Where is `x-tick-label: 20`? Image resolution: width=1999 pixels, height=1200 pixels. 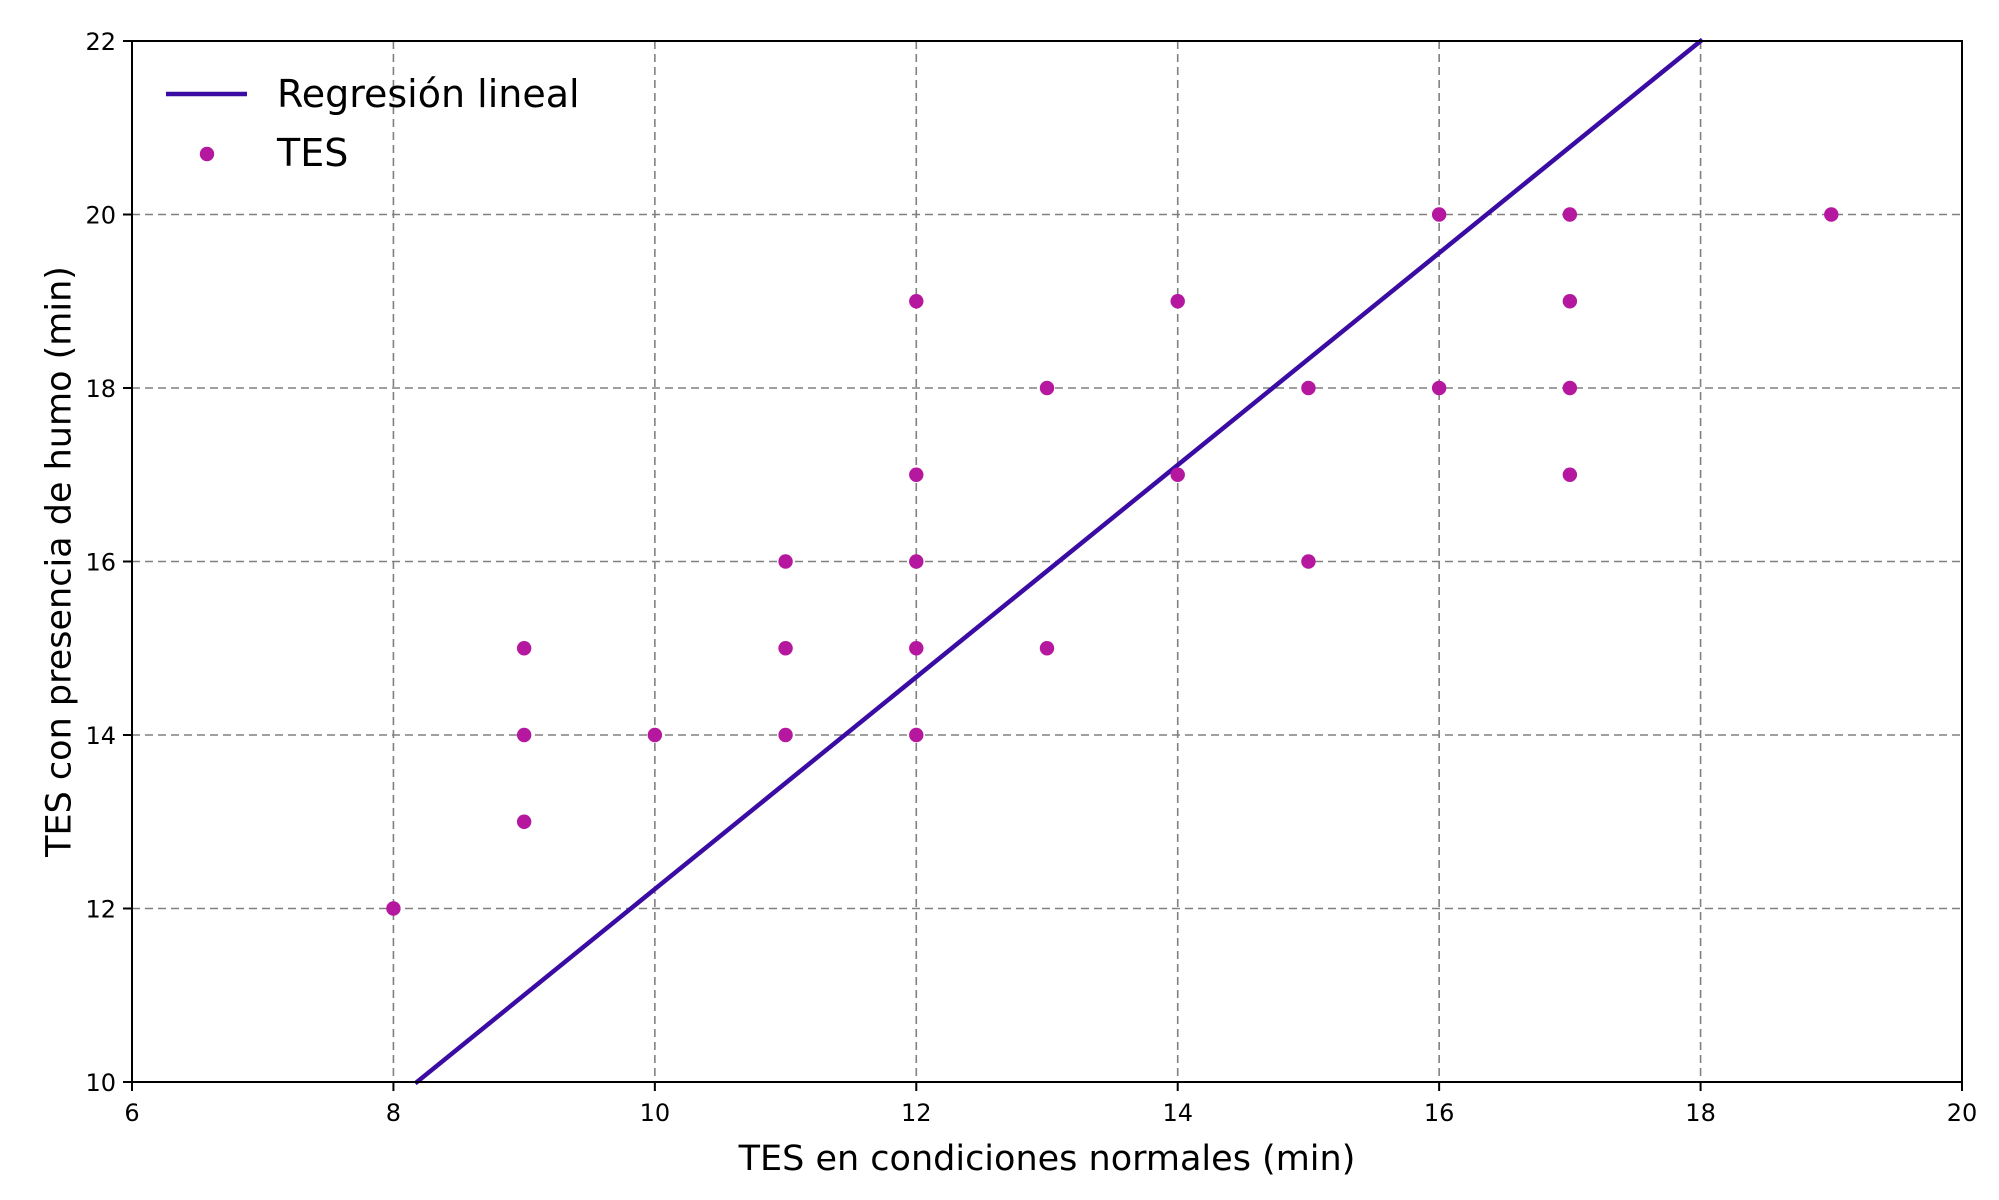
x-tick-label: 20 is located at coordinates (1962, 1113).